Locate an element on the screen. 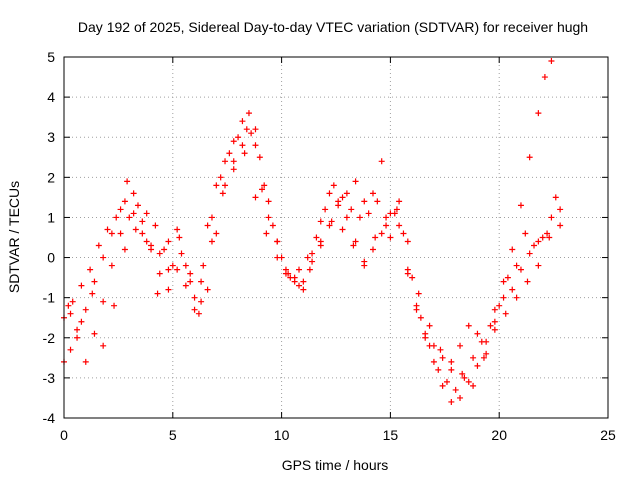  y-tick-label: 2 is located at coordinates (51, 177).